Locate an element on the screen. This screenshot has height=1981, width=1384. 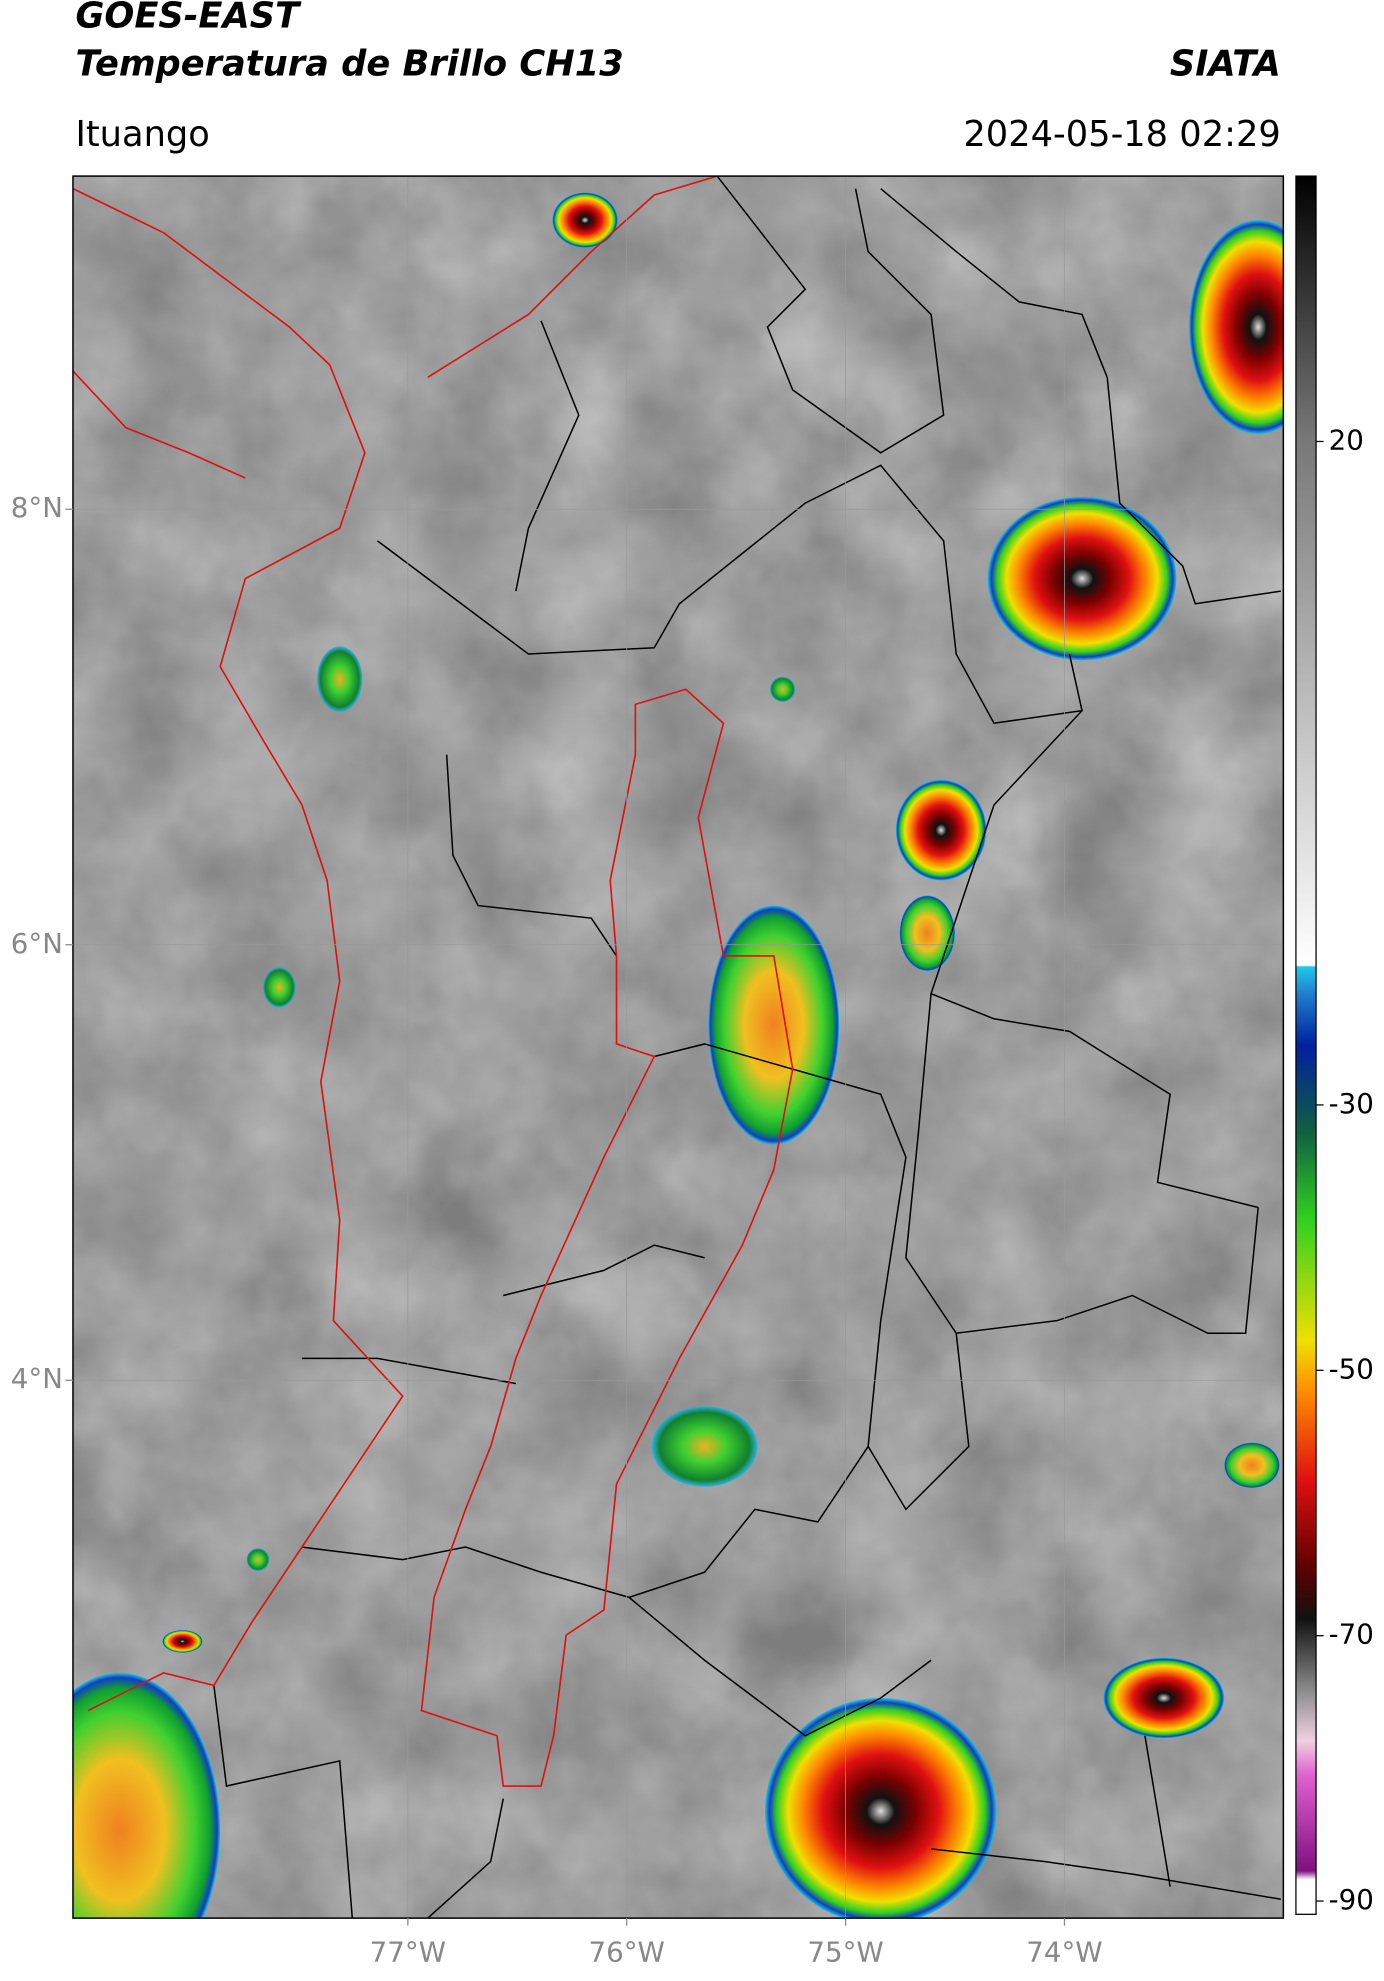
x-tick-label: 74°W is located at coordinates (1064, 1951).